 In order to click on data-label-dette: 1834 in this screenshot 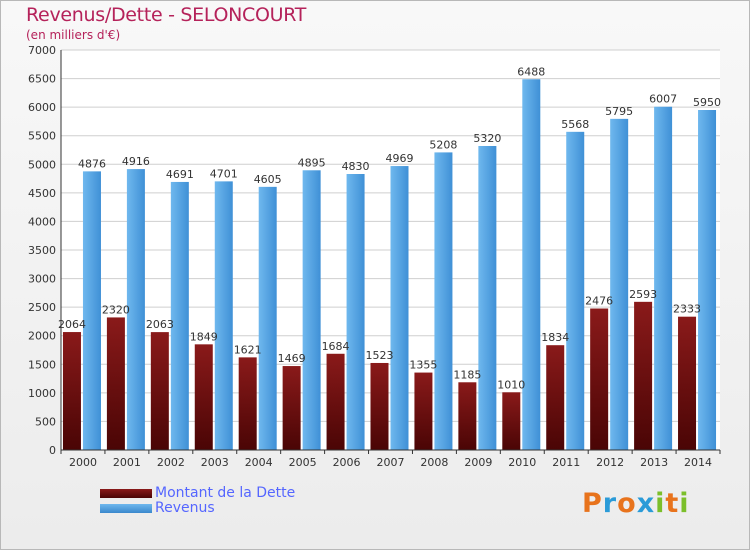, I will do `click(555, 337)`.